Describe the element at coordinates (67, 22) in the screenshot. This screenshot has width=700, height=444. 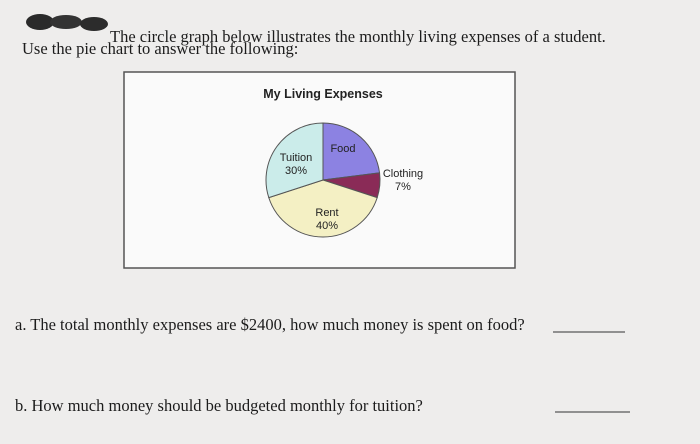
I see `scribble` at that location.